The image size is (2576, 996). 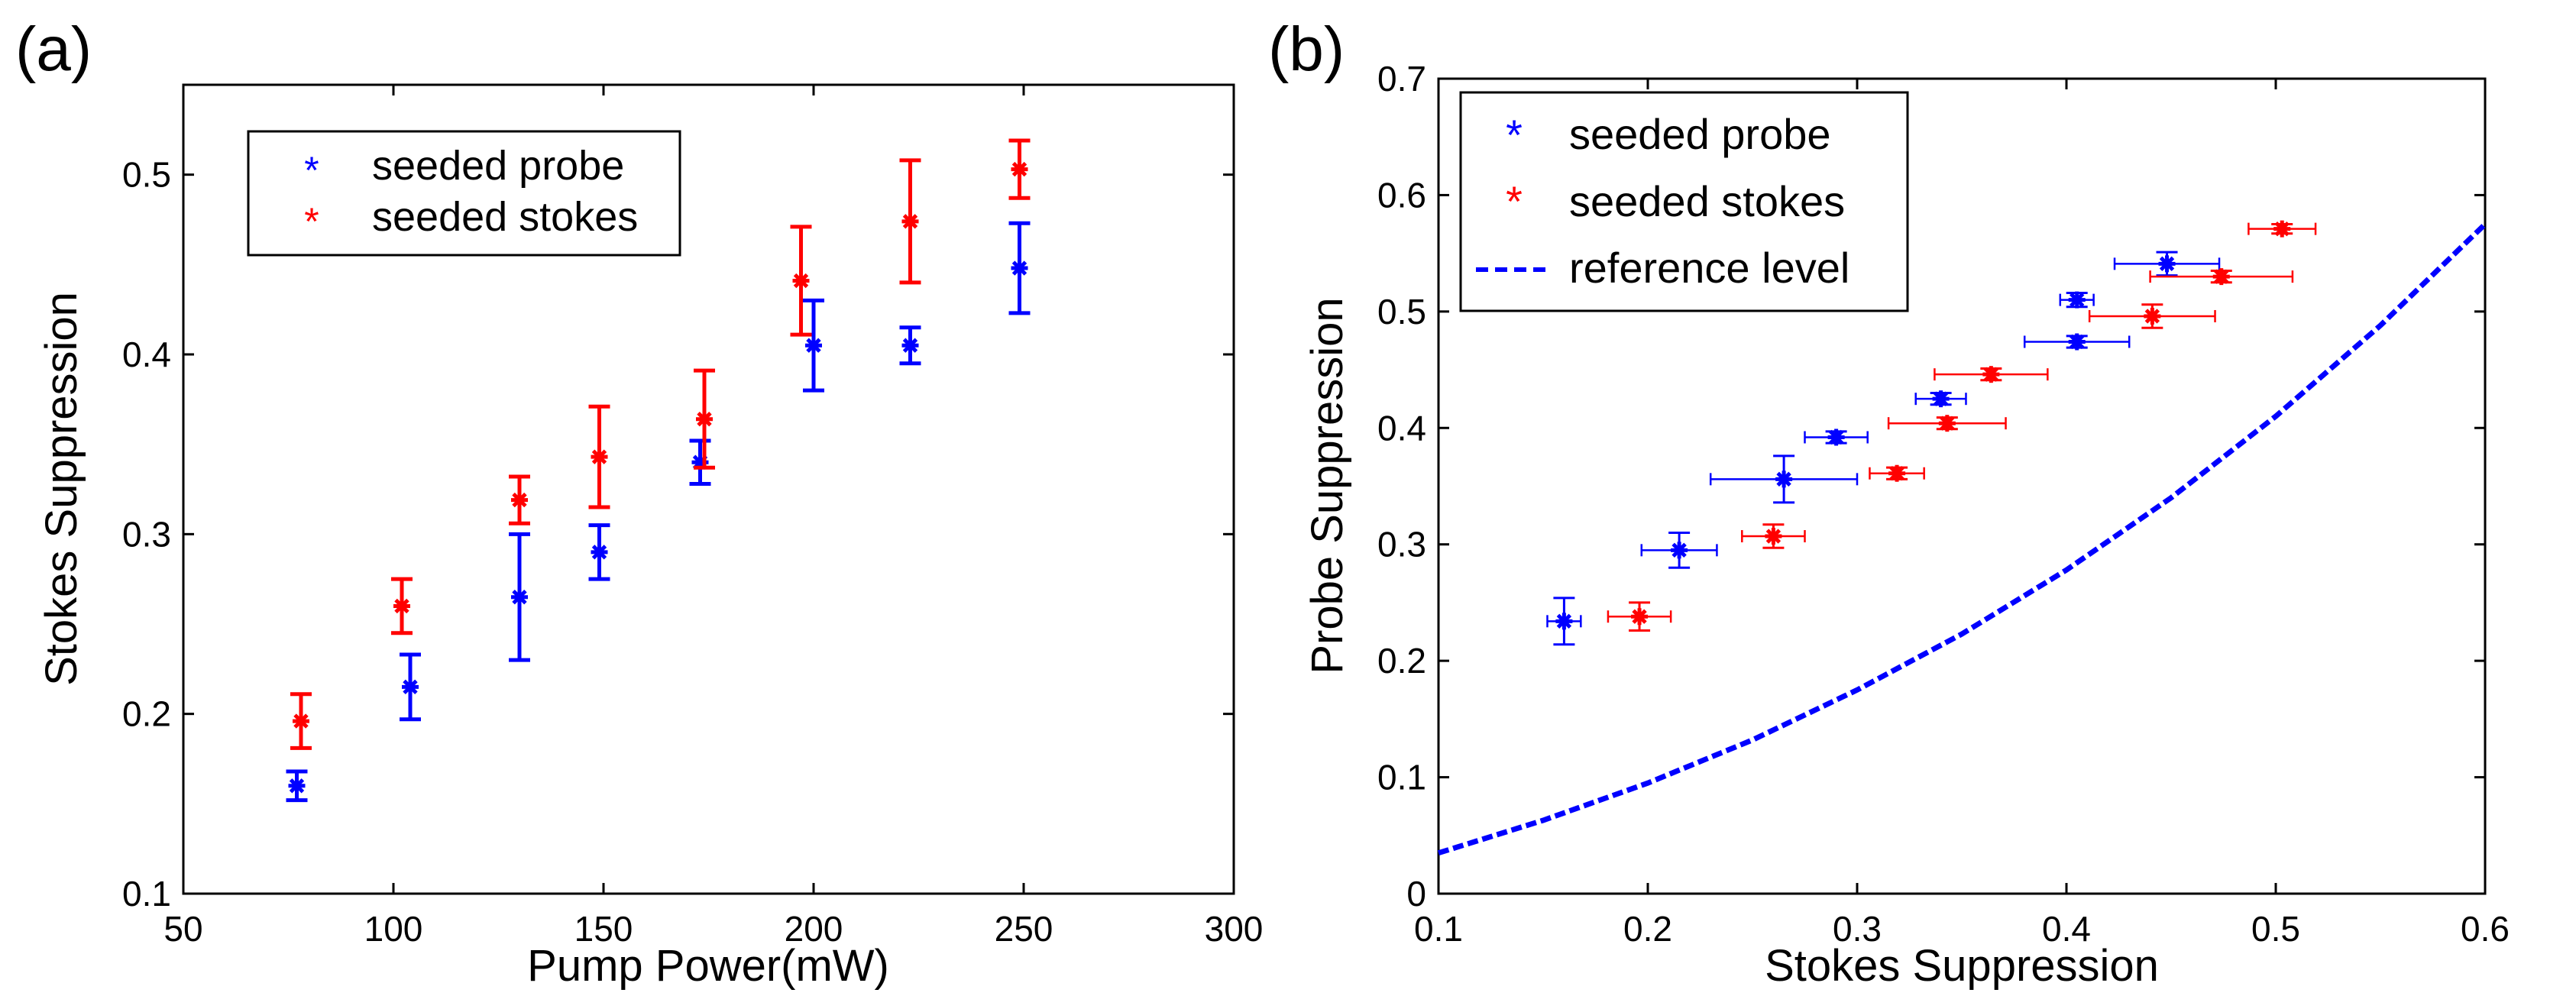 What do you see at coordinates (146, 354) in the screenshot?
I see `panel-a-y-tick-label: 0.4` at bounding box center [146, 354].